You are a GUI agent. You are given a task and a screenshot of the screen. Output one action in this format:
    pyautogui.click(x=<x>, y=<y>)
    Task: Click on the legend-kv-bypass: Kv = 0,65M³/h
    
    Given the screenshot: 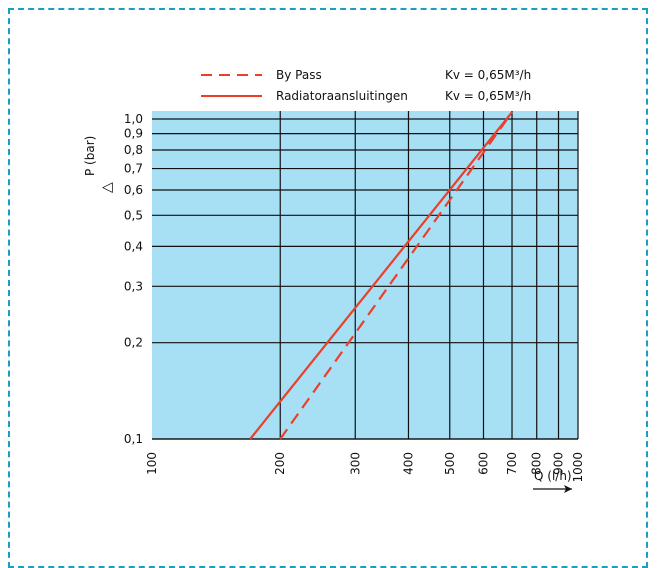 What is the action you would take?
    pyautogui.click(x=488, y=75)
    